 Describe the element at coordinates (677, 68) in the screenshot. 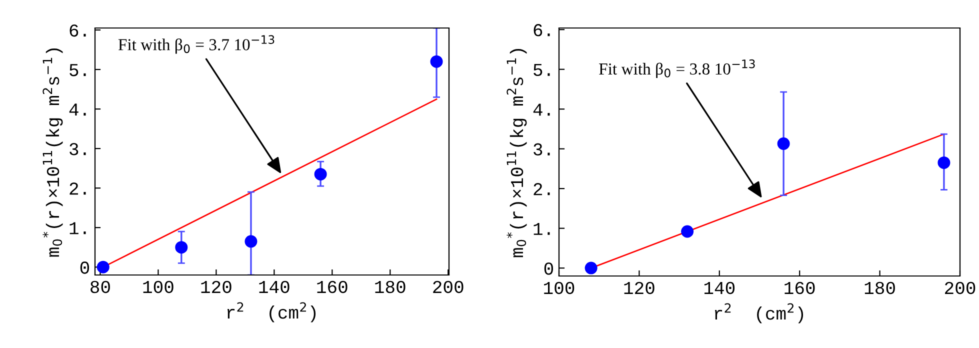

I see `annotation: Fit with β$_{0}$ = 3.8 10$^{−13}$` at that location.